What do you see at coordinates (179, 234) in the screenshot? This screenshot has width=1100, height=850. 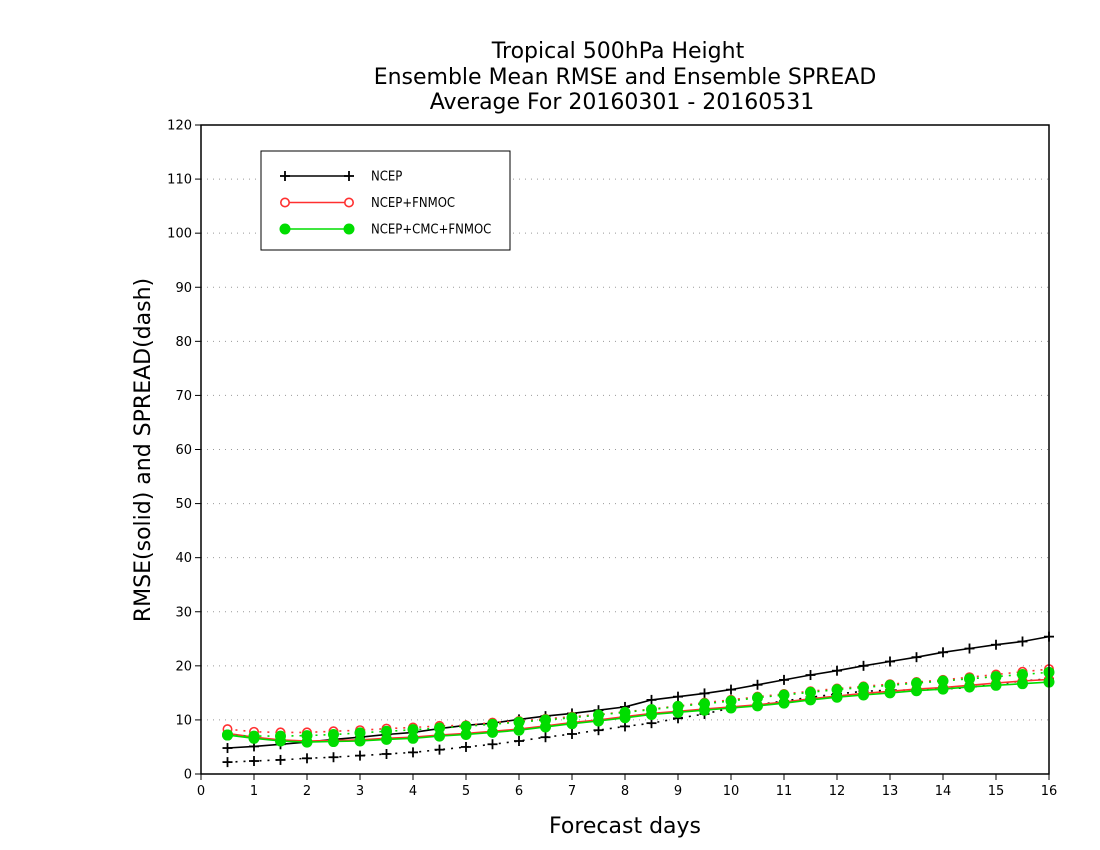 I see `y-tick-label: 100` at bounding box center [179, 234].